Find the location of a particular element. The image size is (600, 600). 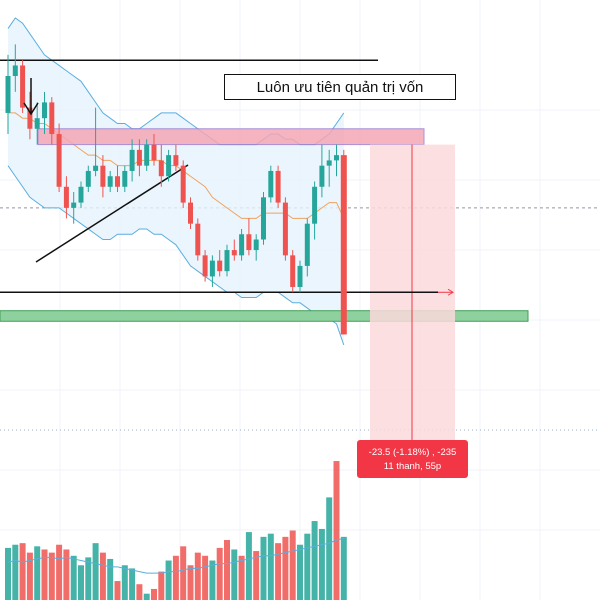

annotation-text: Luôn ưu tiên quản trị vốn is located at coordinates (340, 87).